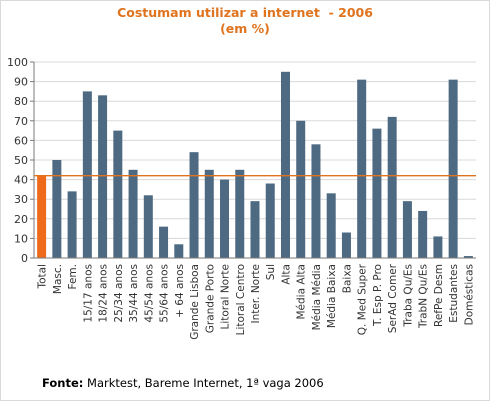 Image resolution: width=490 pixels, height=401 pixels. I want to click on x-tick-label: T. Esp P. Pro, so click(378, 295).